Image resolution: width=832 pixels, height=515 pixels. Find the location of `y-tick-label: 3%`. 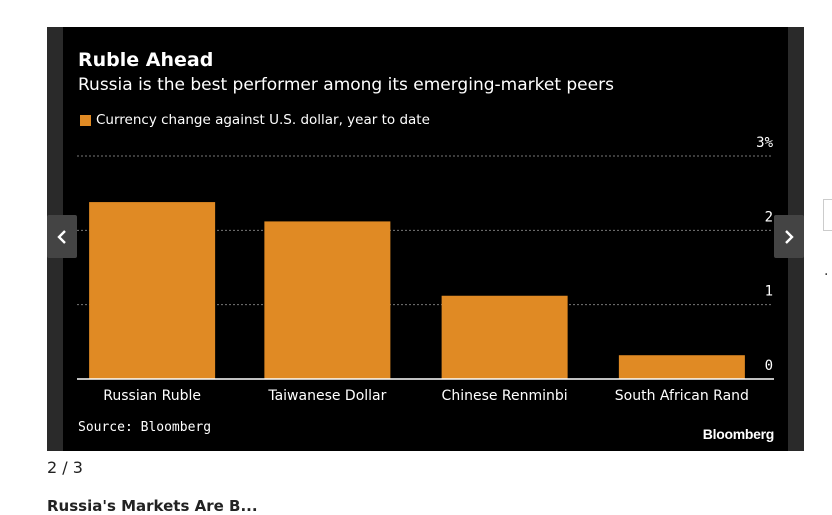

y-tick-label: 3% is located at coordinates (764, 143).